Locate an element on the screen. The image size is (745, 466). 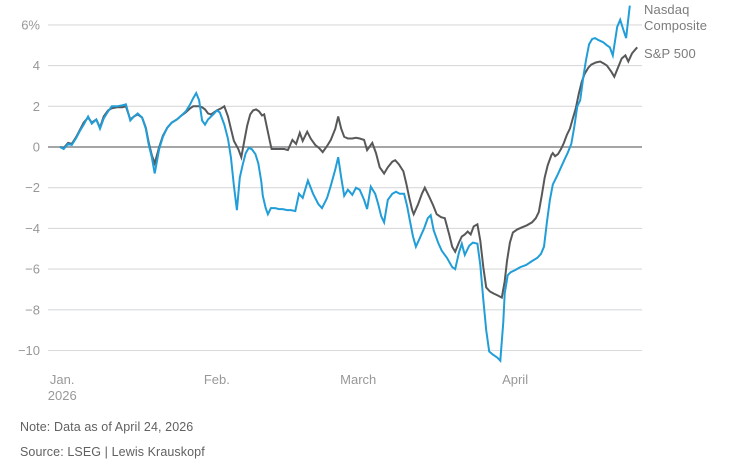
x-tick-label: Jan. is located at coordinates (62, 379).